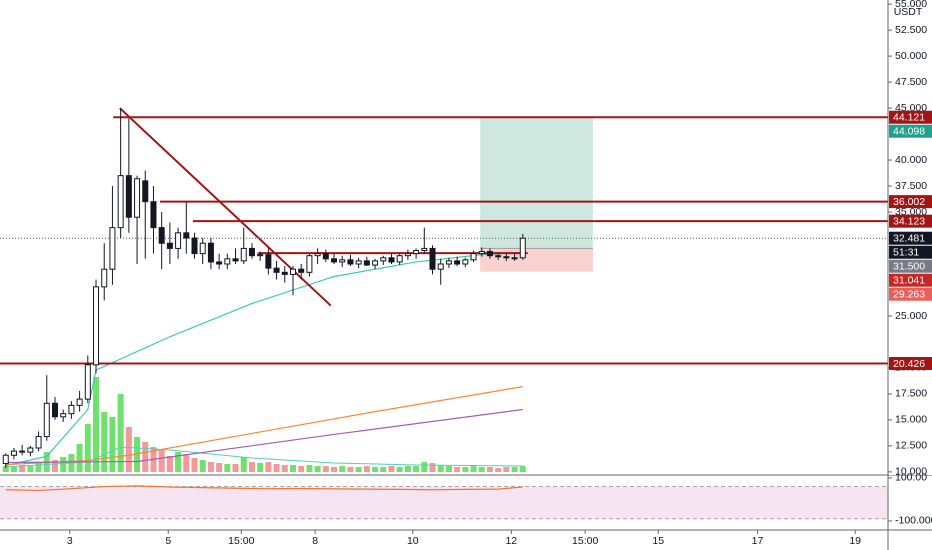 The image size is (932, 550). What do you see at coordinates (536, 260) in the screenshot?
I see `position-stop-zone` at bounding box center [536, 260].